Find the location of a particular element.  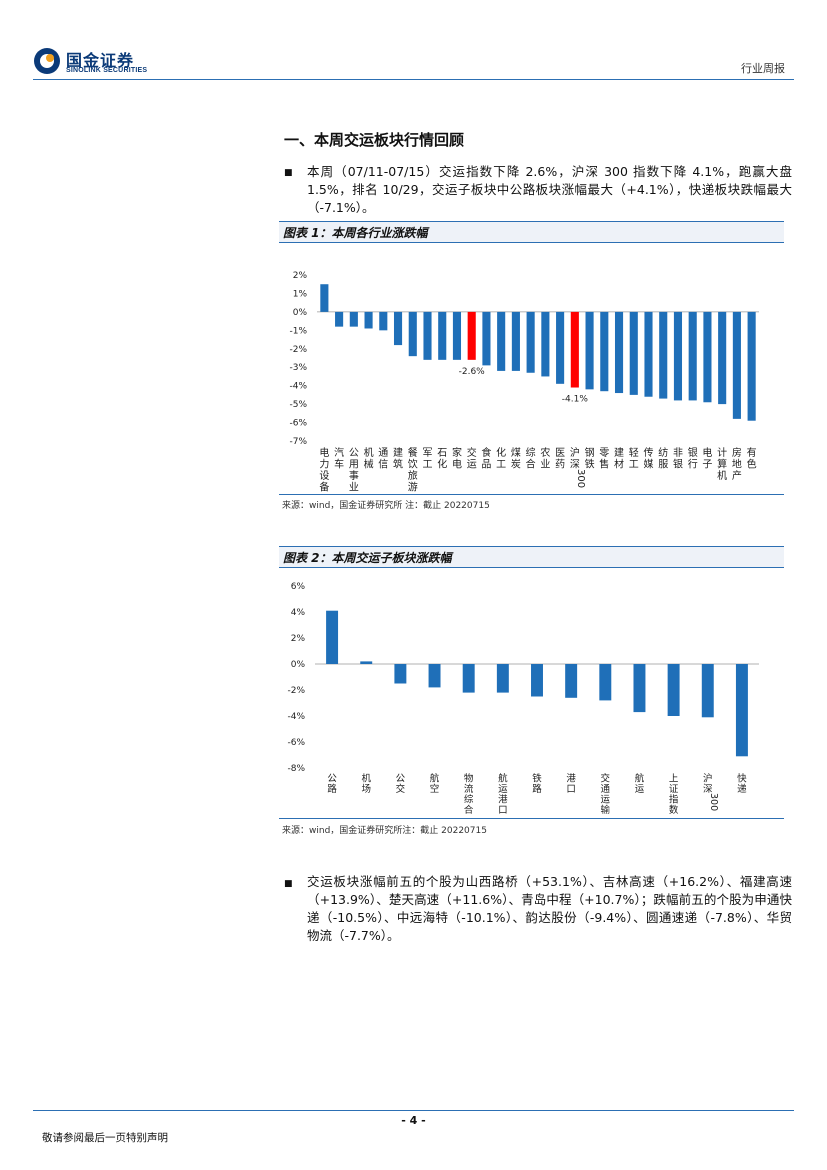

y-tick-label: -5% is located at coordinates (298, 405).